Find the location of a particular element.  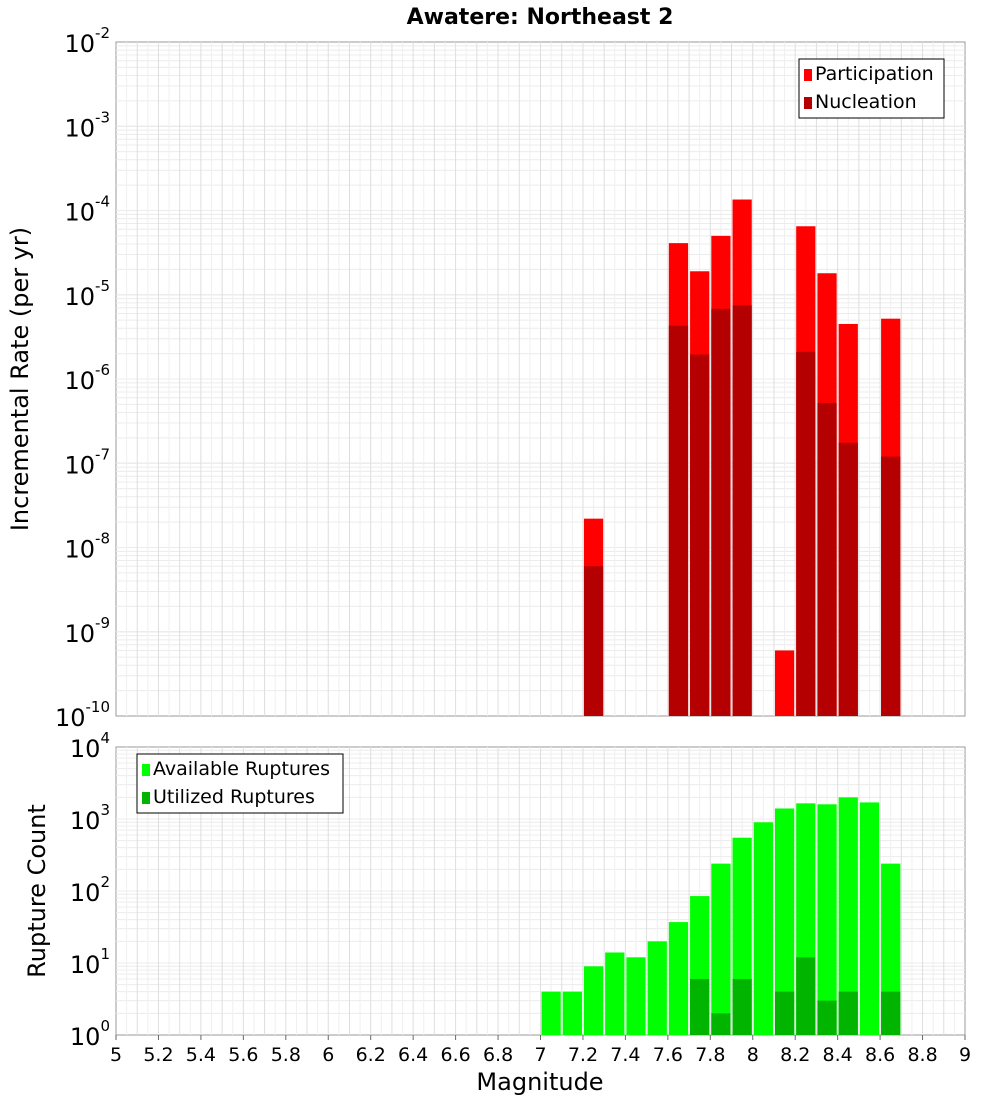

x-tick-label: 7 is located at coordinates (540, 1055).